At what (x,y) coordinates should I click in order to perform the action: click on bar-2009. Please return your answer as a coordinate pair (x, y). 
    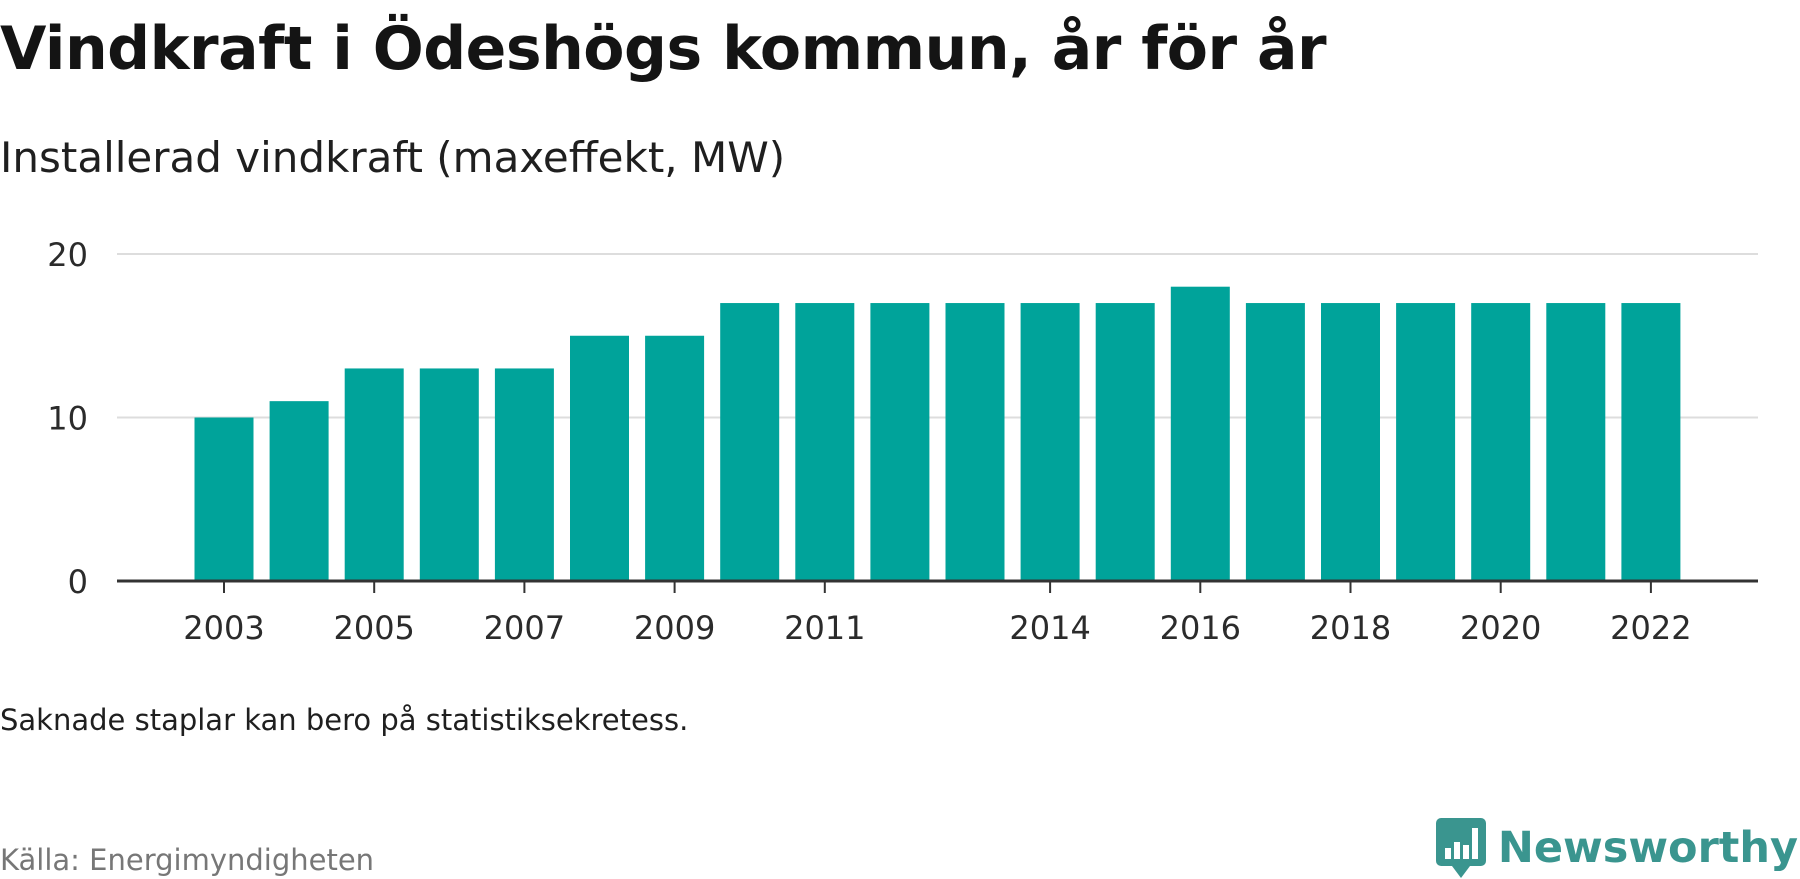
    Looking at the image, I should click on (675, 458).